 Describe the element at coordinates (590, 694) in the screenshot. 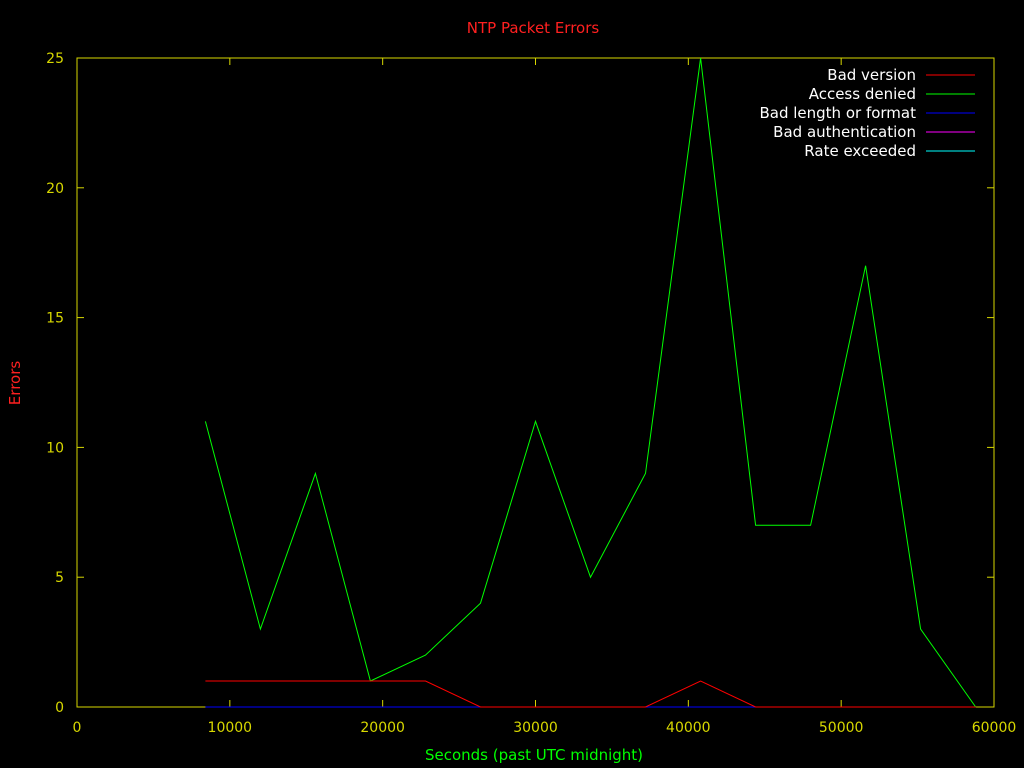

I see `series-line-bad-version` at that location.